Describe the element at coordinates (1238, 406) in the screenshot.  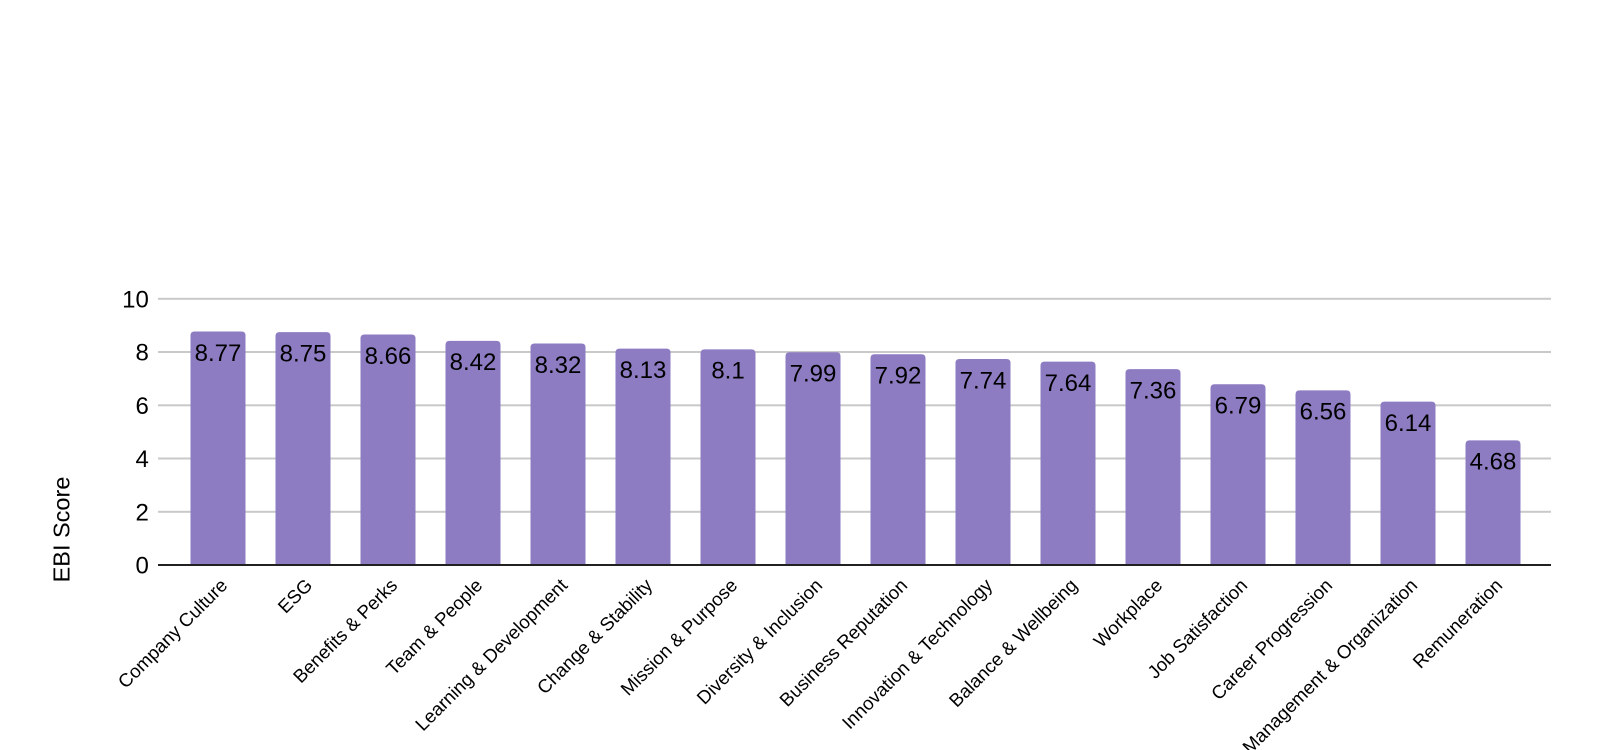
I see `svg-text: 6.79` at that location.